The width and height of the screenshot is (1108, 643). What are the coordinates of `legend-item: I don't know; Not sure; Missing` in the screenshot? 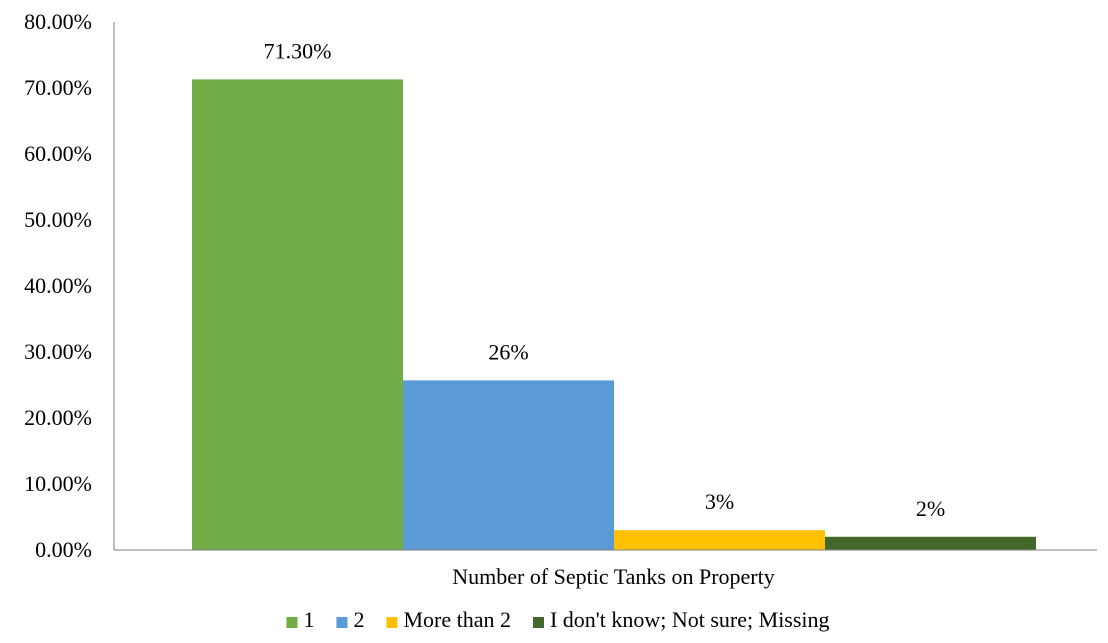 It's located at (681, 619).